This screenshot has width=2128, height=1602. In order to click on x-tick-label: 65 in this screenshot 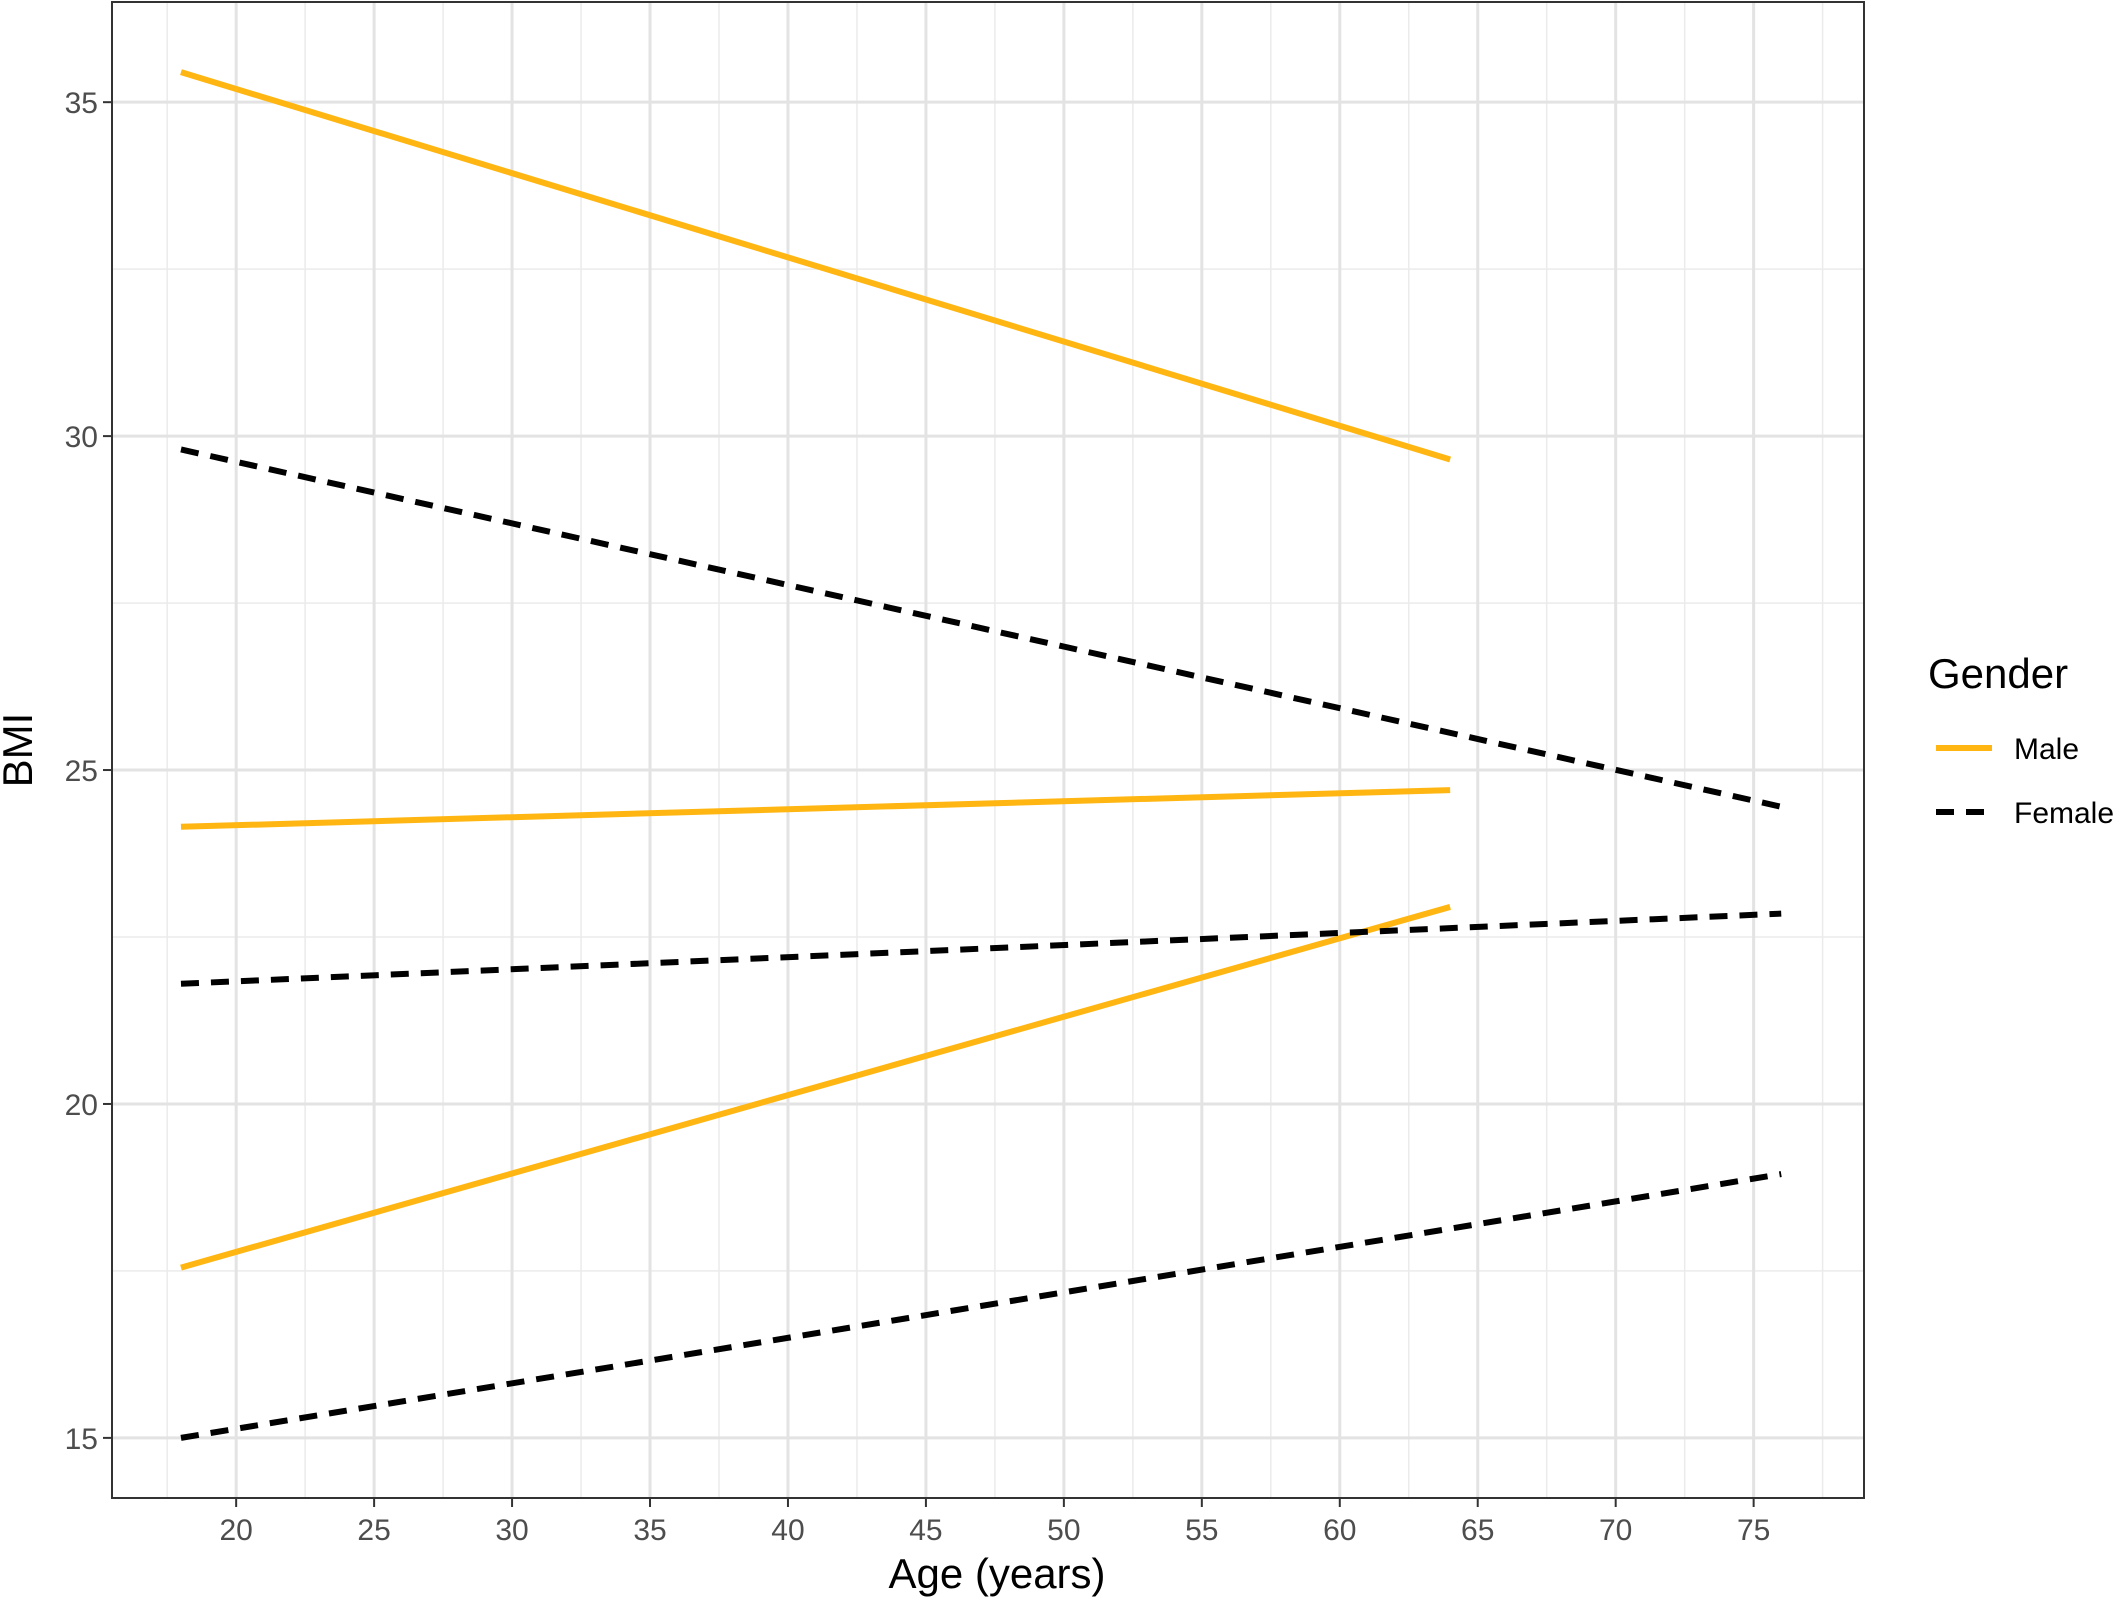, I will do `click(1477, 1530)`.